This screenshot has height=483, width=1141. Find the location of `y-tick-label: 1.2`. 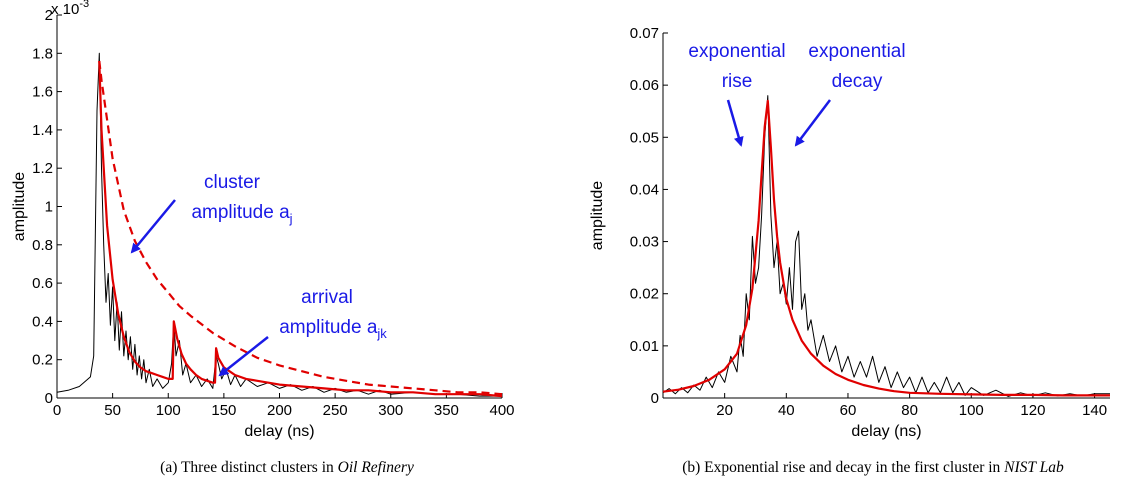

y-tick-label: 1.2 is located at coordinates (42, 168).